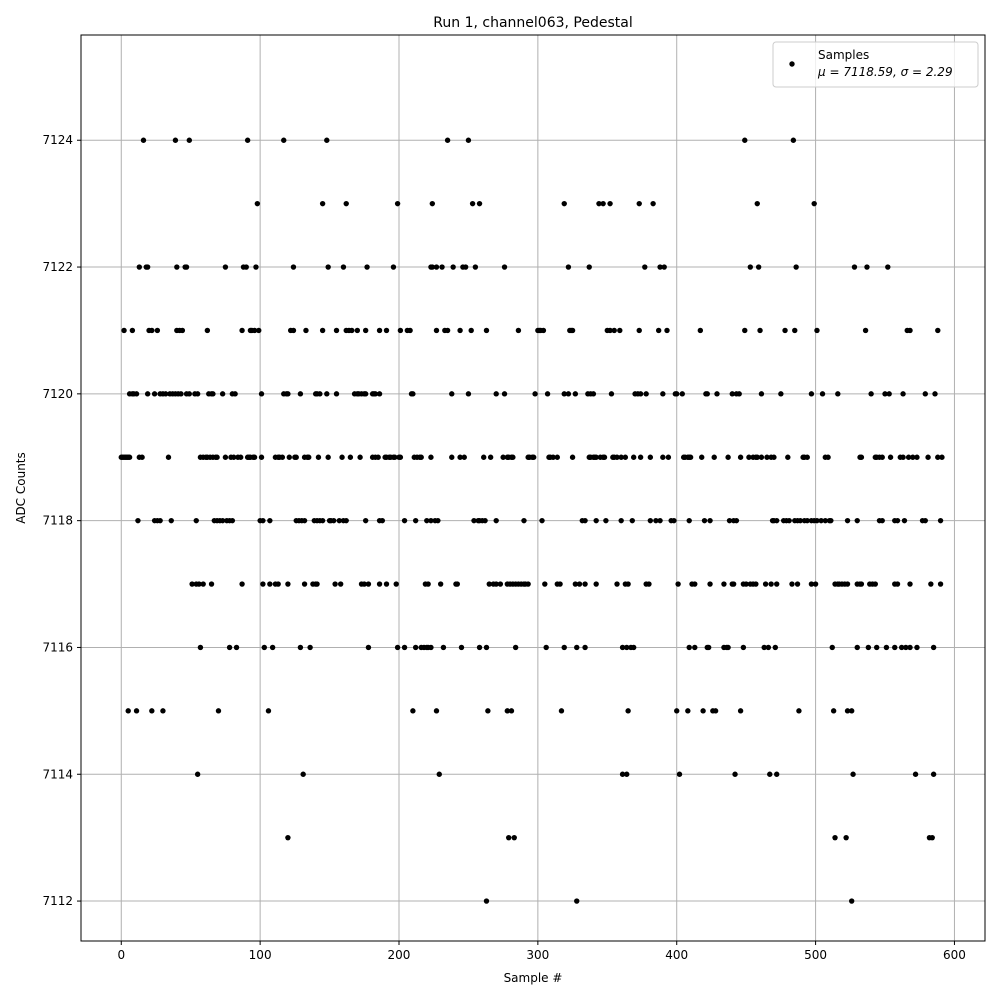 The height and width of the screenshot is (1004, 1000). Describe the element at coordinates (57, 774) in the screenshot. I see `y-tick-label: 7114` at that location.